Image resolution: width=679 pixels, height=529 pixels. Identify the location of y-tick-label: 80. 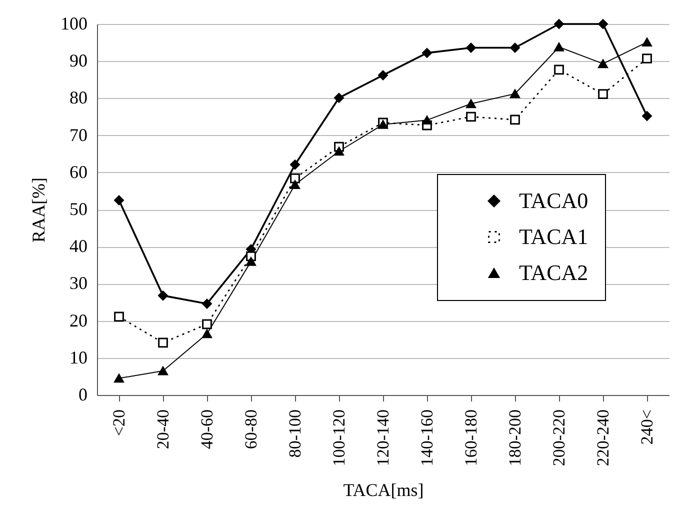
(79, 98).